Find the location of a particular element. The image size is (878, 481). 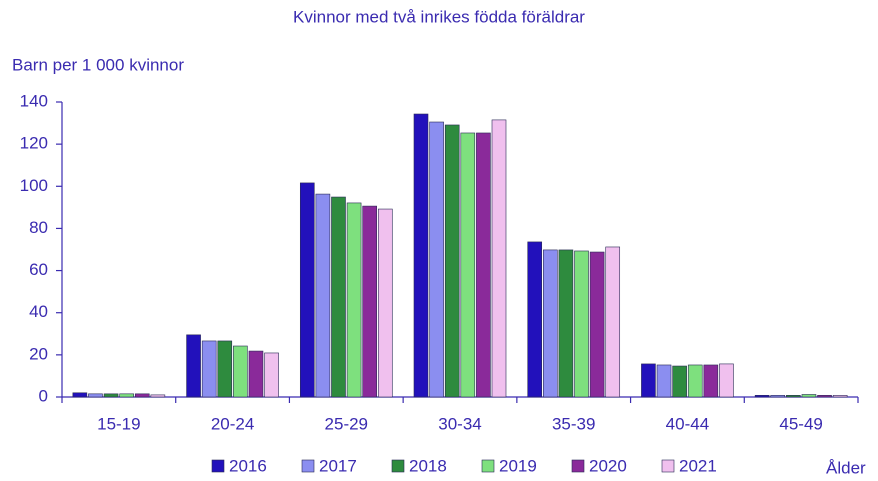

y-tick-label: 140 is located at coordinates (34, 100).